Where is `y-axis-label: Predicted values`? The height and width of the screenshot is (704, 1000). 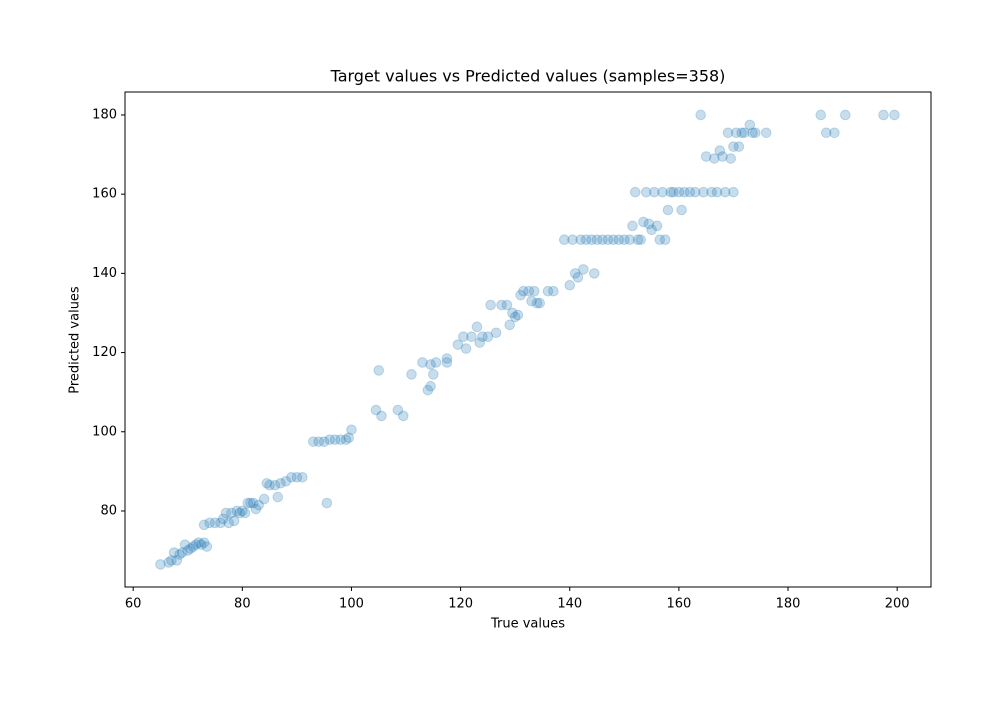 y-axis-label: Predicted values is located at coordinates (75, 340).